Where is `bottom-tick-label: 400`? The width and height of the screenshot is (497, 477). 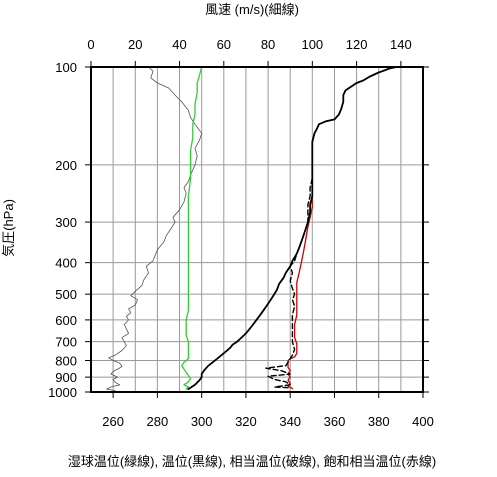 bottom-tick-label: 400 is located at coordinates (423, 421).